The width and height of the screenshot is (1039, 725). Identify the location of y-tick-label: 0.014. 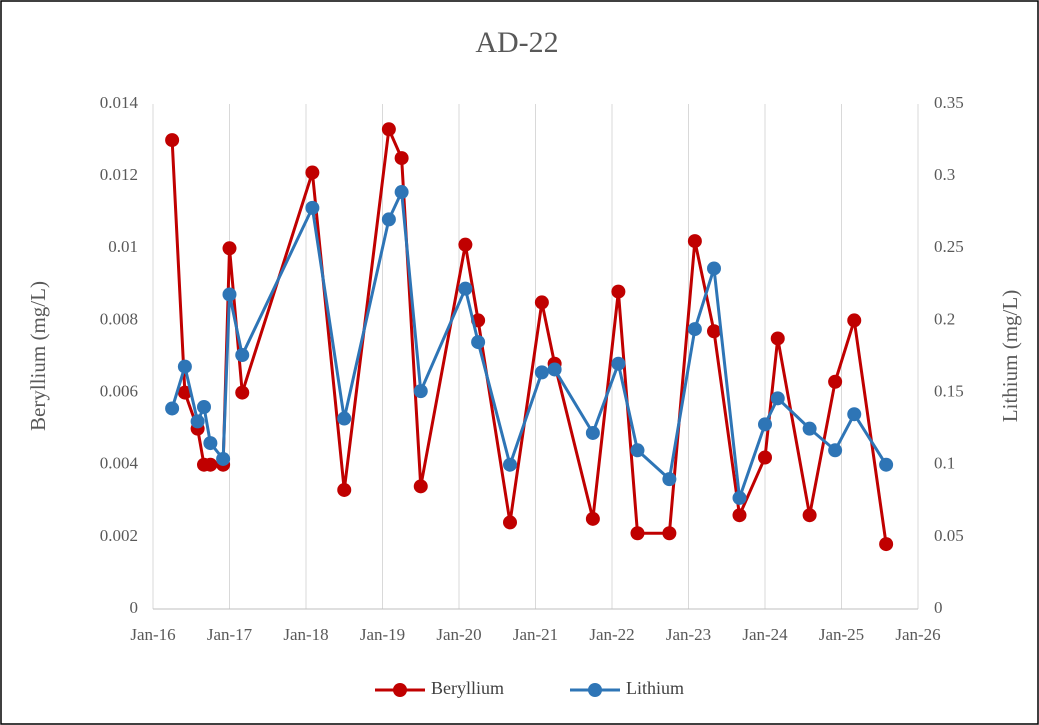
(119, 102).